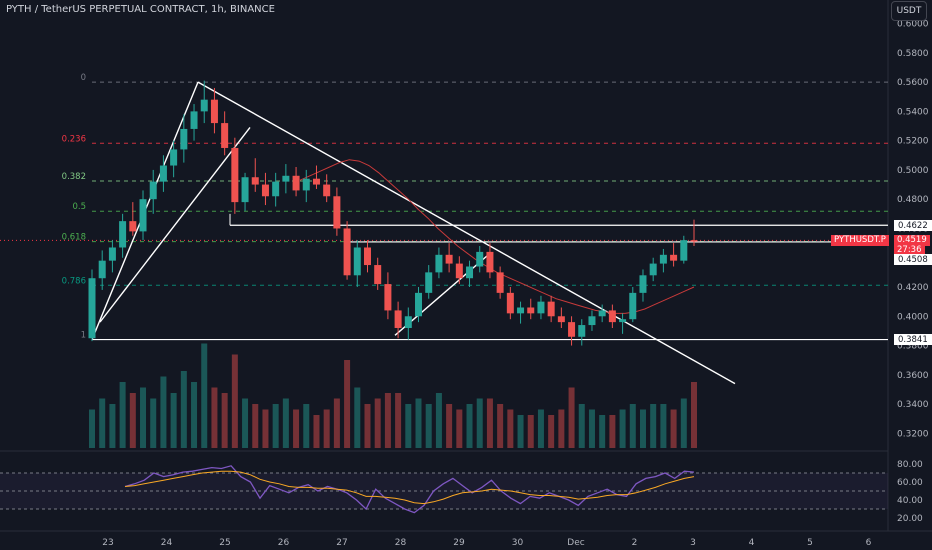 The image size is (932, 550). What do you see at coordinates (913, 317) in the screenshot?
I see `price-axis-tick: 0.4000` at bounding box center [913, 317].